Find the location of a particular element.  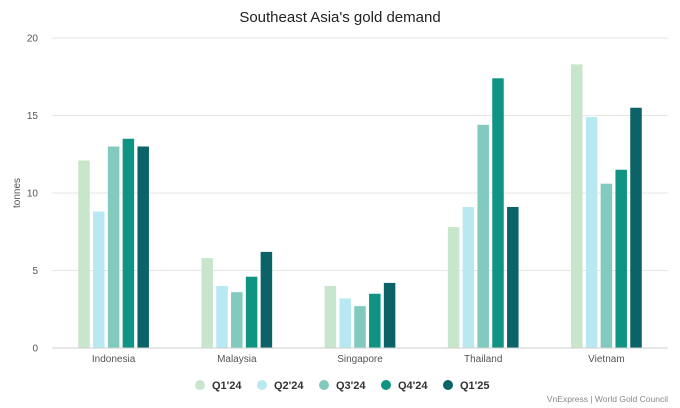

y-tick-label: 20 is located at coordinates (33, 39).